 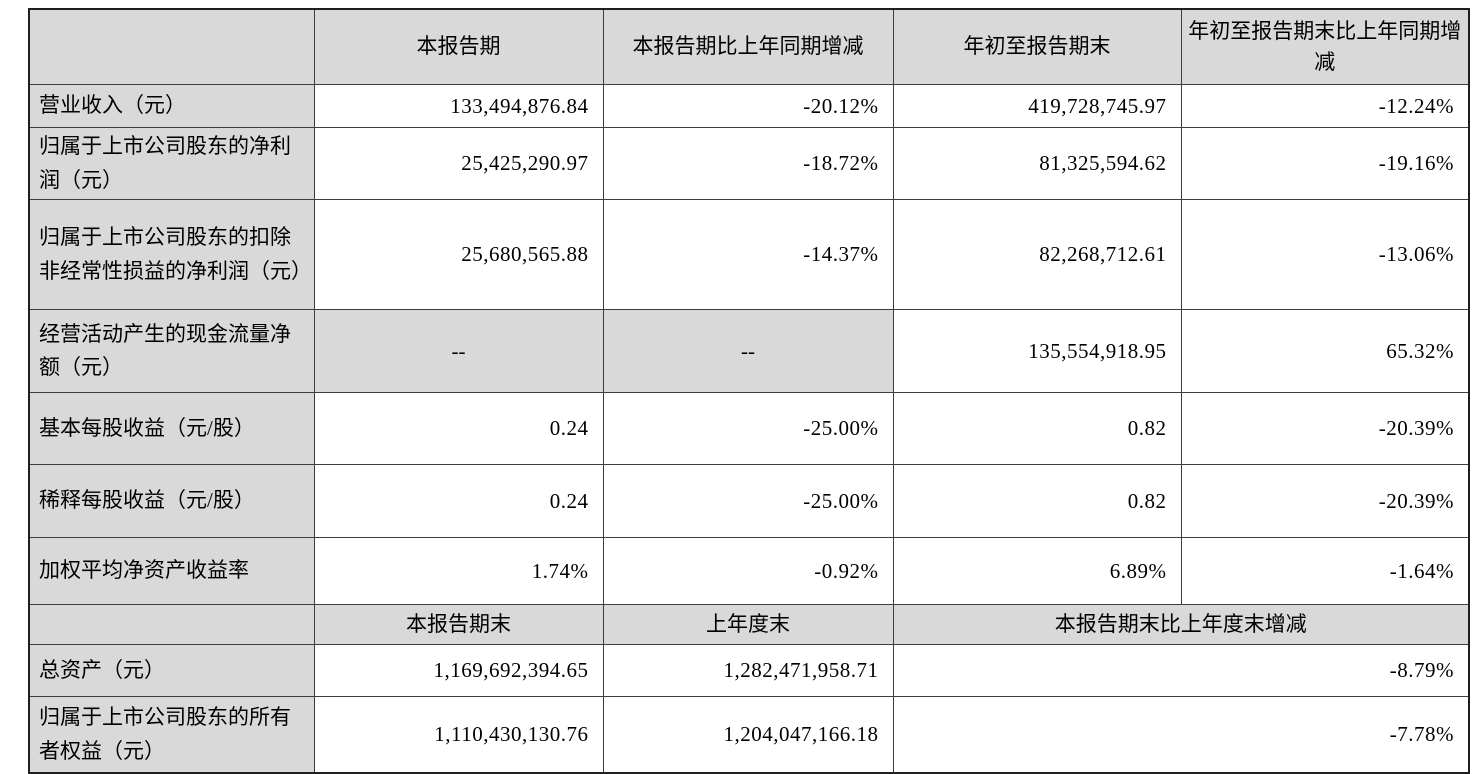 I want to click on column-header-cell: 本报告期末比上年度末增减, so click(x=1181, y=624).